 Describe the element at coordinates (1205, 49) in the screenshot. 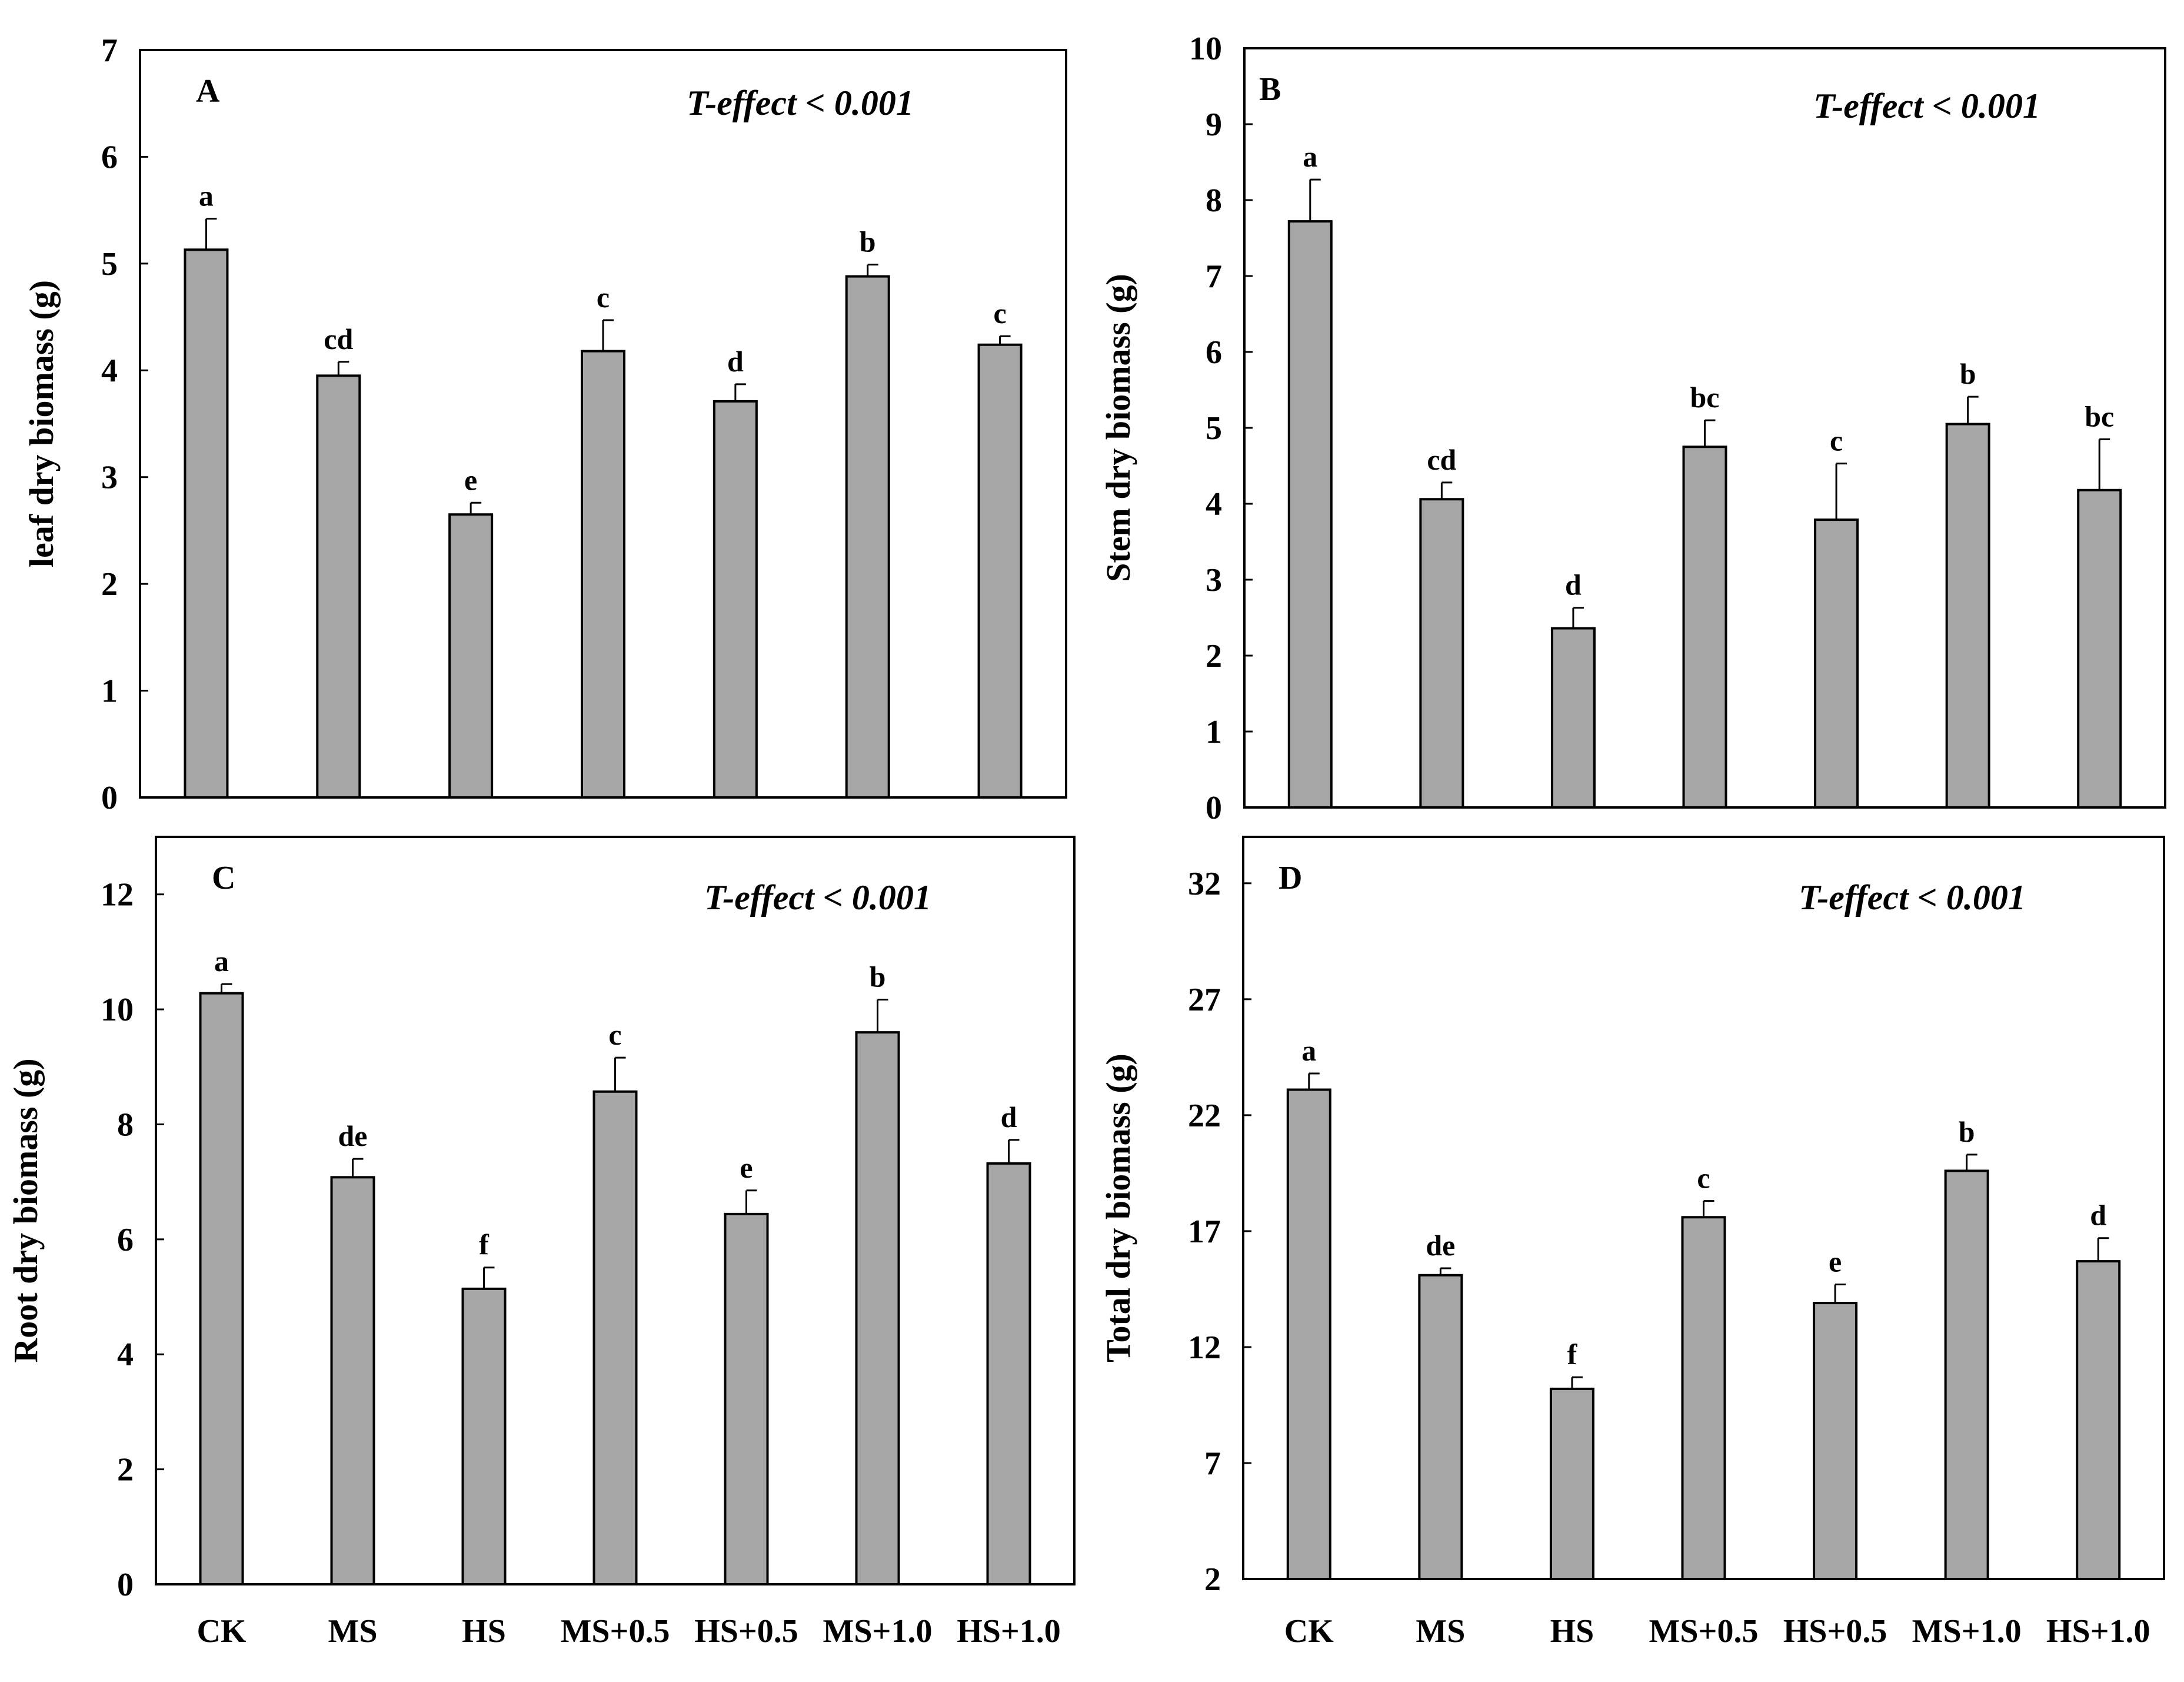

I see `y-tick-label: 10` at that location.